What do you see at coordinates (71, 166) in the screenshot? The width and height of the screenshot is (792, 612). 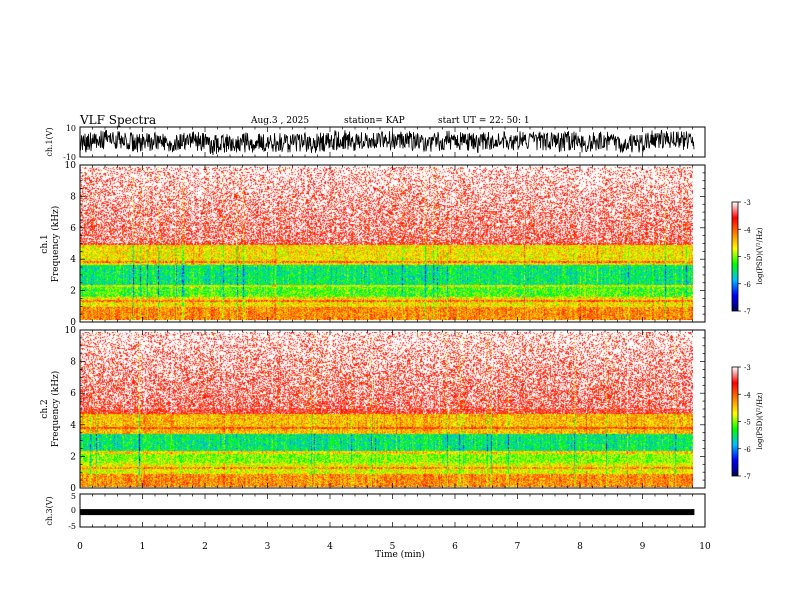 I see `ch1-frequency-tick-label: 10` at bounding box center [71, 166].